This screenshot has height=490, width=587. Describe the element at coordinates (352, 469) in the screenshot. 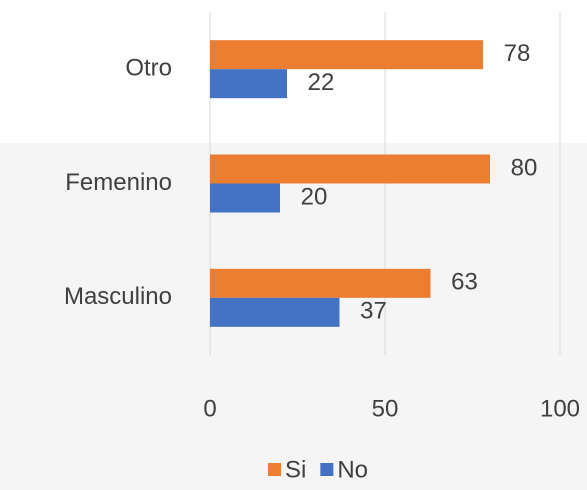

I see `legend-label: No` at that location.